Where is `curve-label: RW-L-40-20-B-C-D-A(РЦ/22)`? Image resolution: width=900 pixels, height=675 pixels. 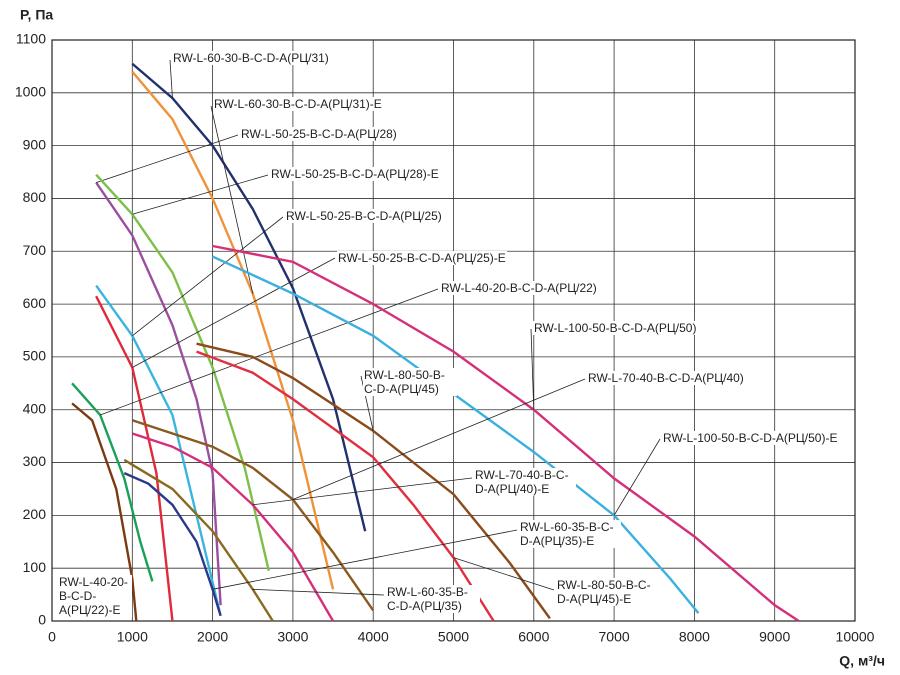
curve-label: RW-L-40-20-B-C-D-A(РЦ/22) is located at coordinates (519, 288).